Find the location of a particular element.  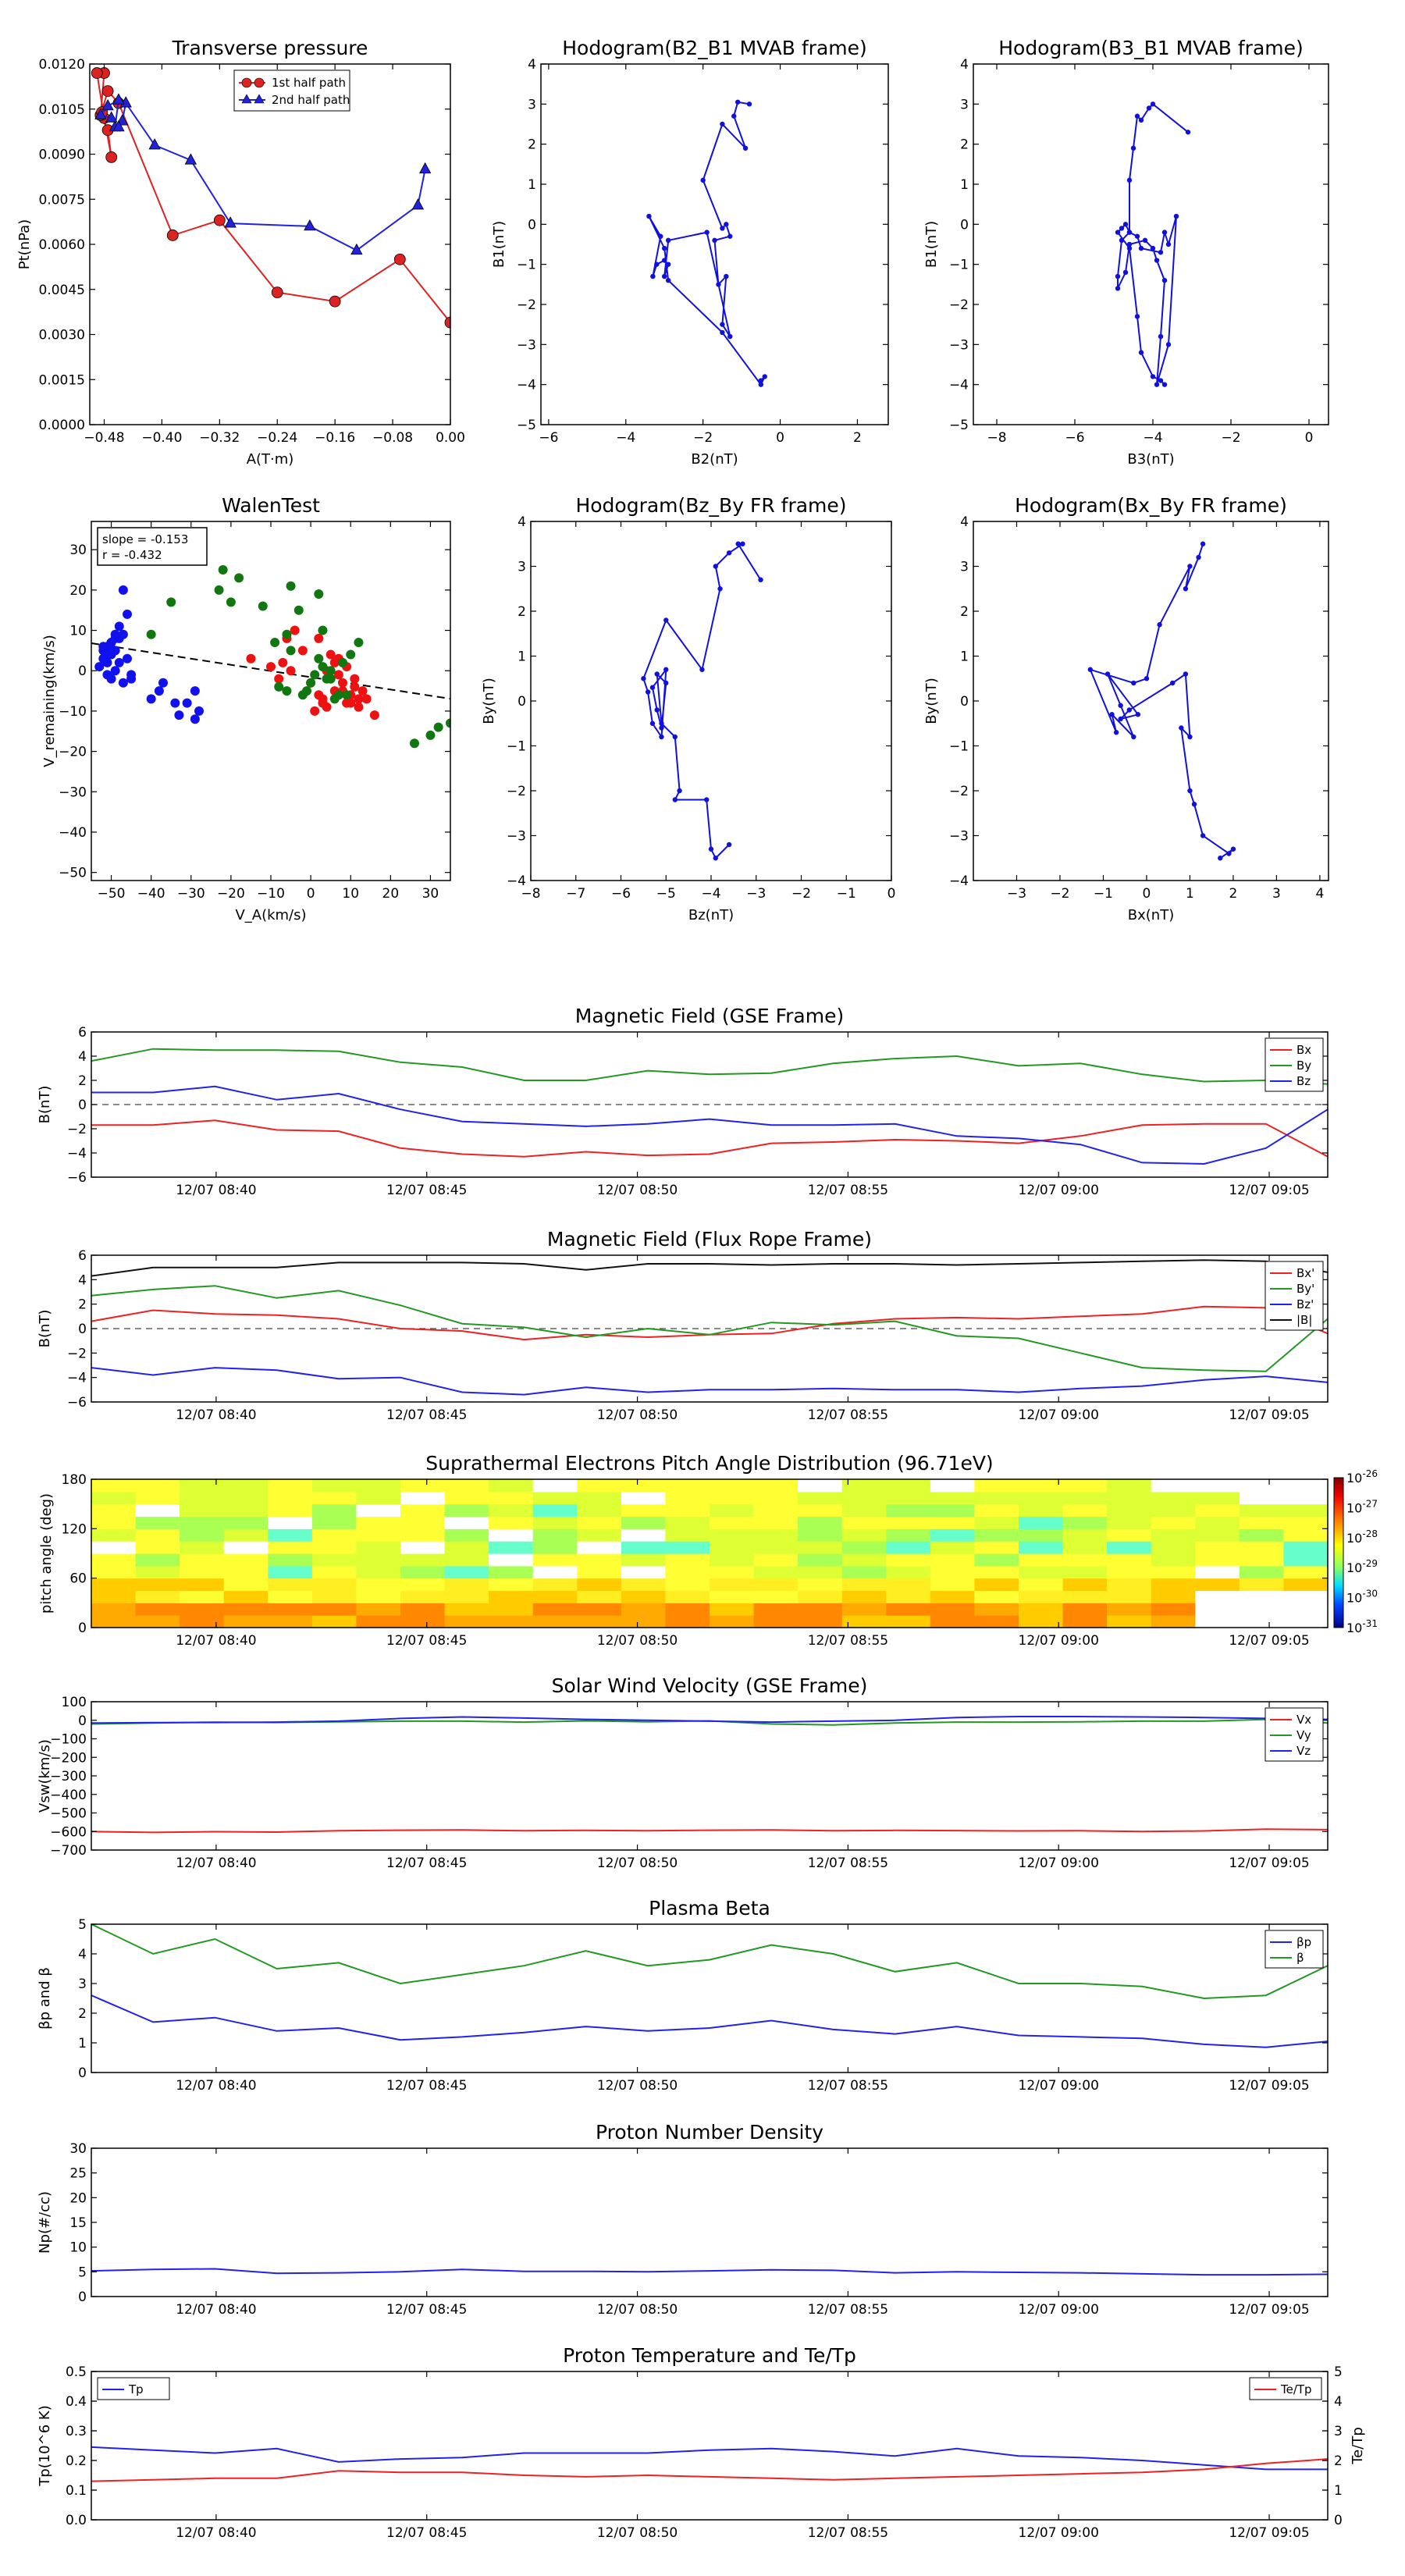

walen-background is located at coordinates (270, 701).